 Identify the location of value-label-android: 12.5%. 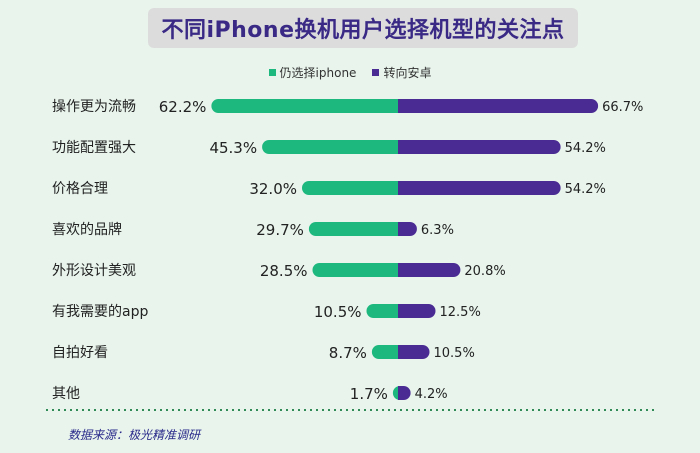
(460, 312).